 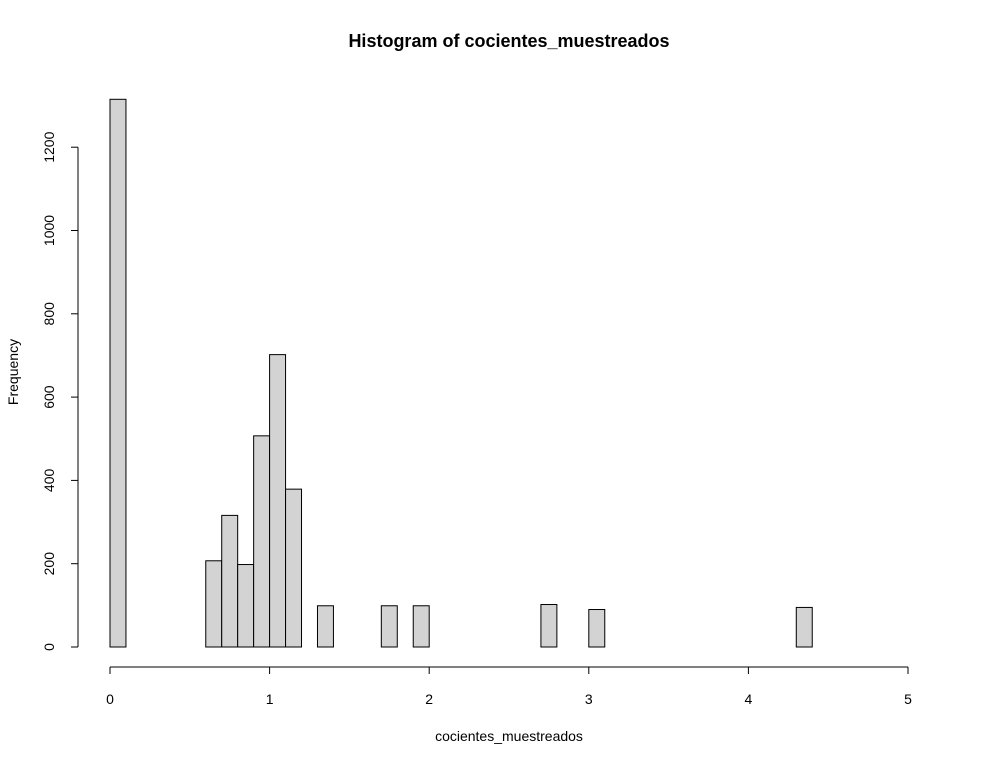 What do you see at coordinates (589, 699) in the screenshot?
I see `x-tick-label: 3` at bounding box center [589, 699].